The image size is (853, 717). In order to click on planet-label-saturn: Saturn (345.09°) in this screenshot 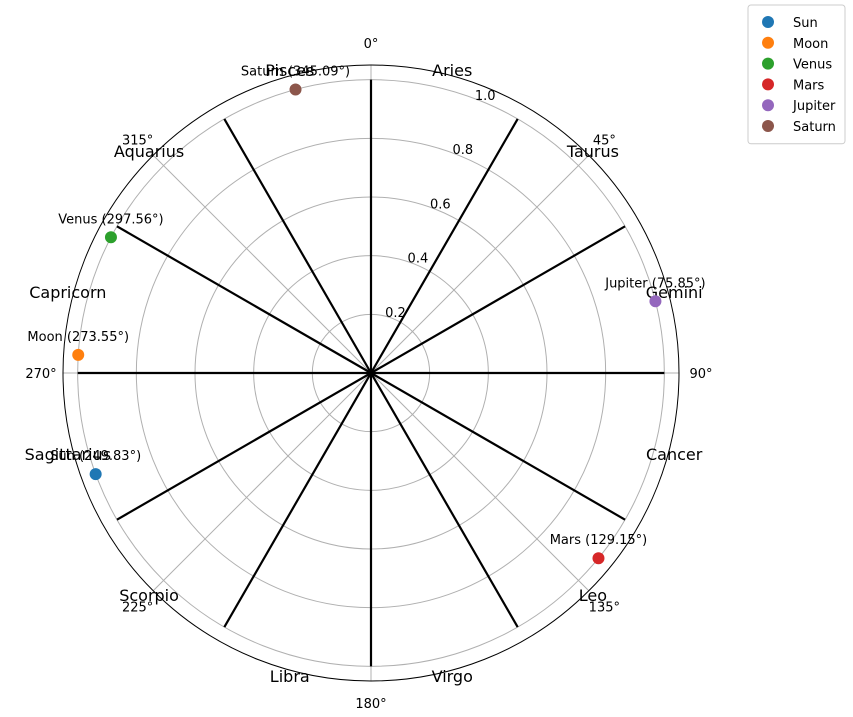, I will do `click(295, 72)`.